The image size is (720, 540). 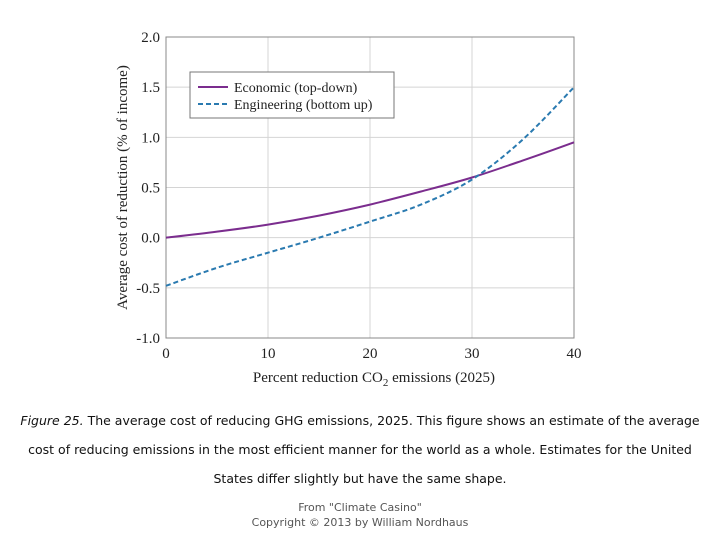 What do you see at coordinates (123, 187) in the screenshot?
I see `y-axis-label: Average cost of reduction (% of income)` at bounding box center [123, 187].